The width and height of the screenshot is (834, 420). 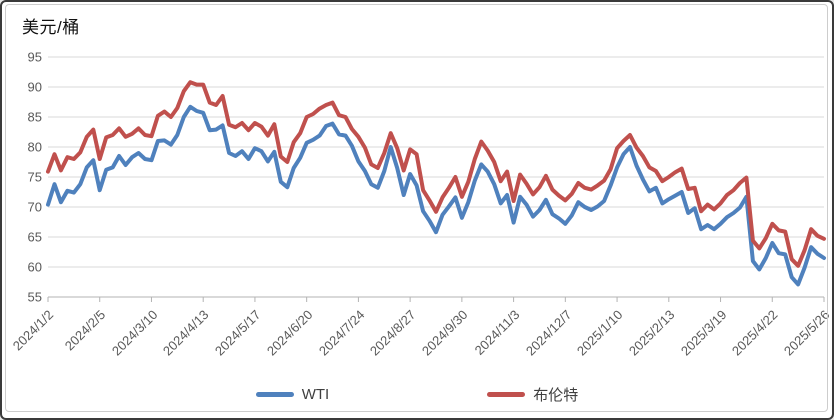 I want to click on y-axis-label-90: 90, so click(x=34, y=87).